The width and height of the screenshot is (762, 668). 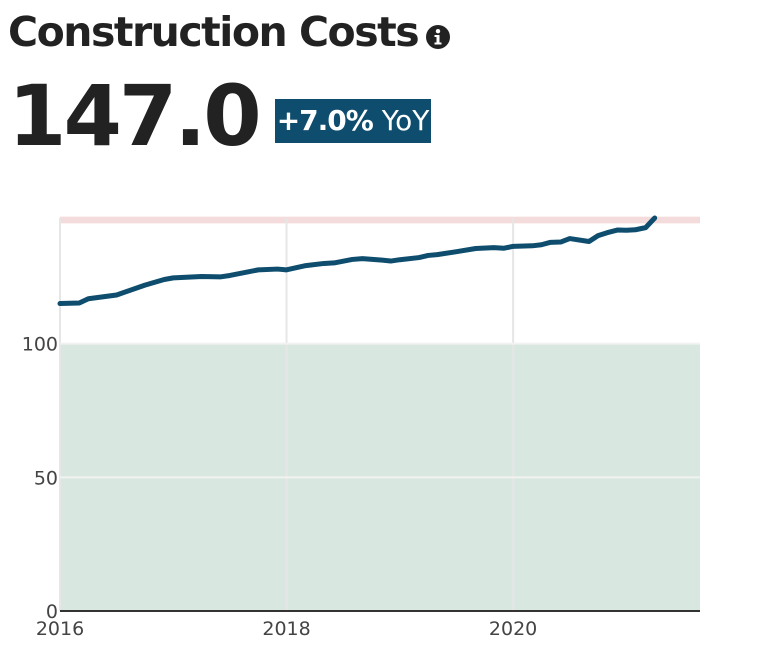 What do you see at coordinates (60, 629) in the screenshot?
I see `x-tick-label: 2016` at bounding box center [60, 629].